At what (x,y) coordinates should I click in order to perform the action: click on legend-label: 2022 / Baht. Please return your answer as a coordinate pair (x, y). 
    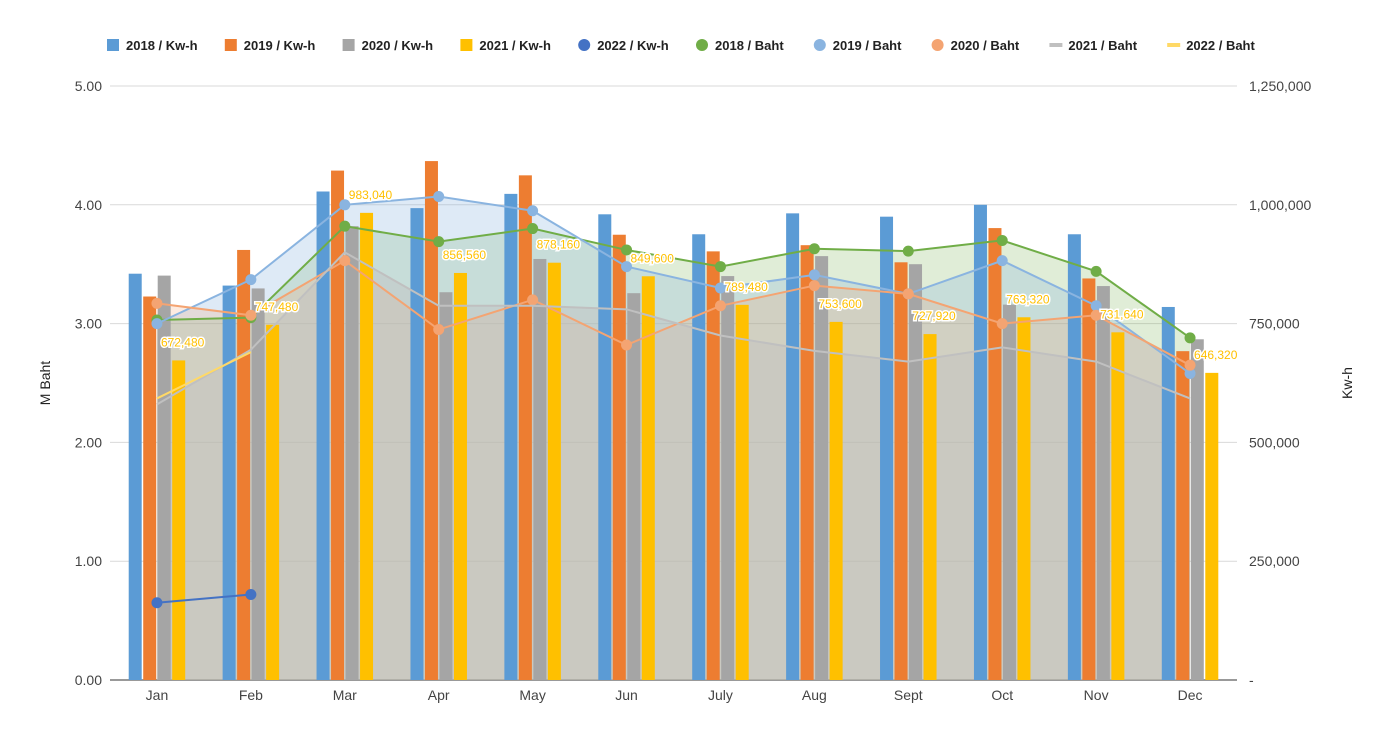
    Looking at the image, I should click on (1220, 45).